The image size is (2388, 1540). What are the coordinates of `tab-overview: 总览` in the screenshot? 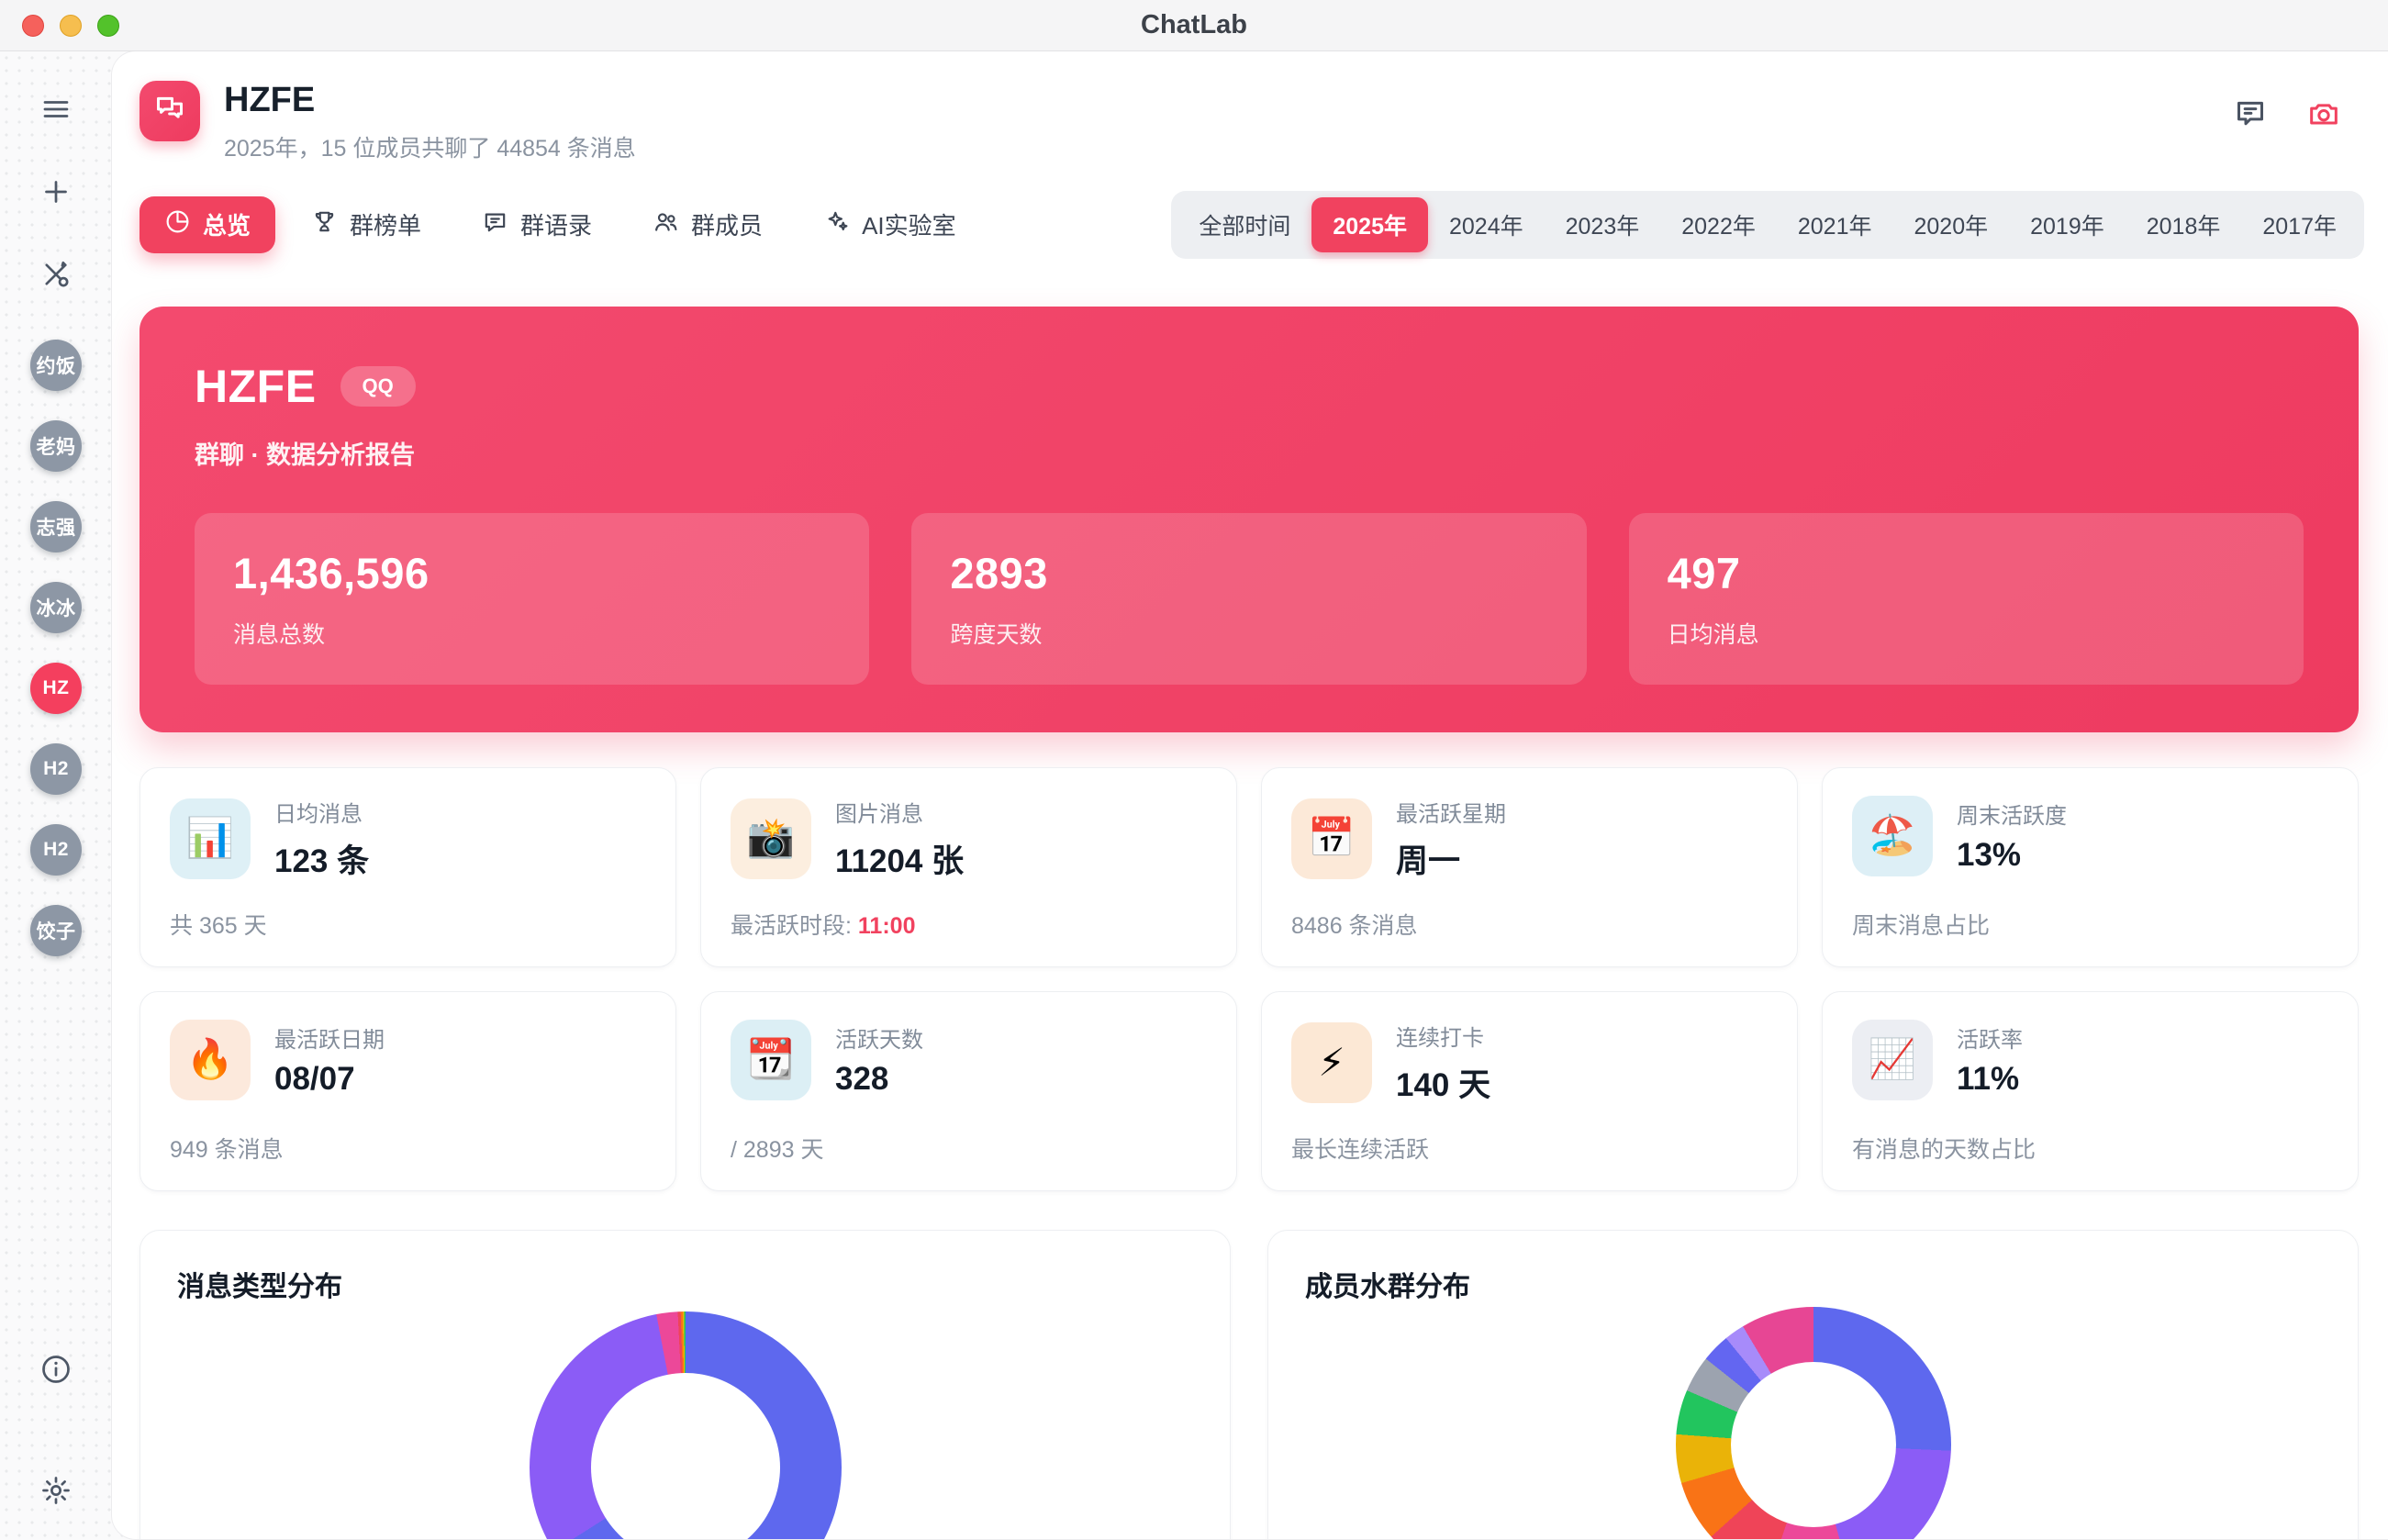 It's located at (207, 224).